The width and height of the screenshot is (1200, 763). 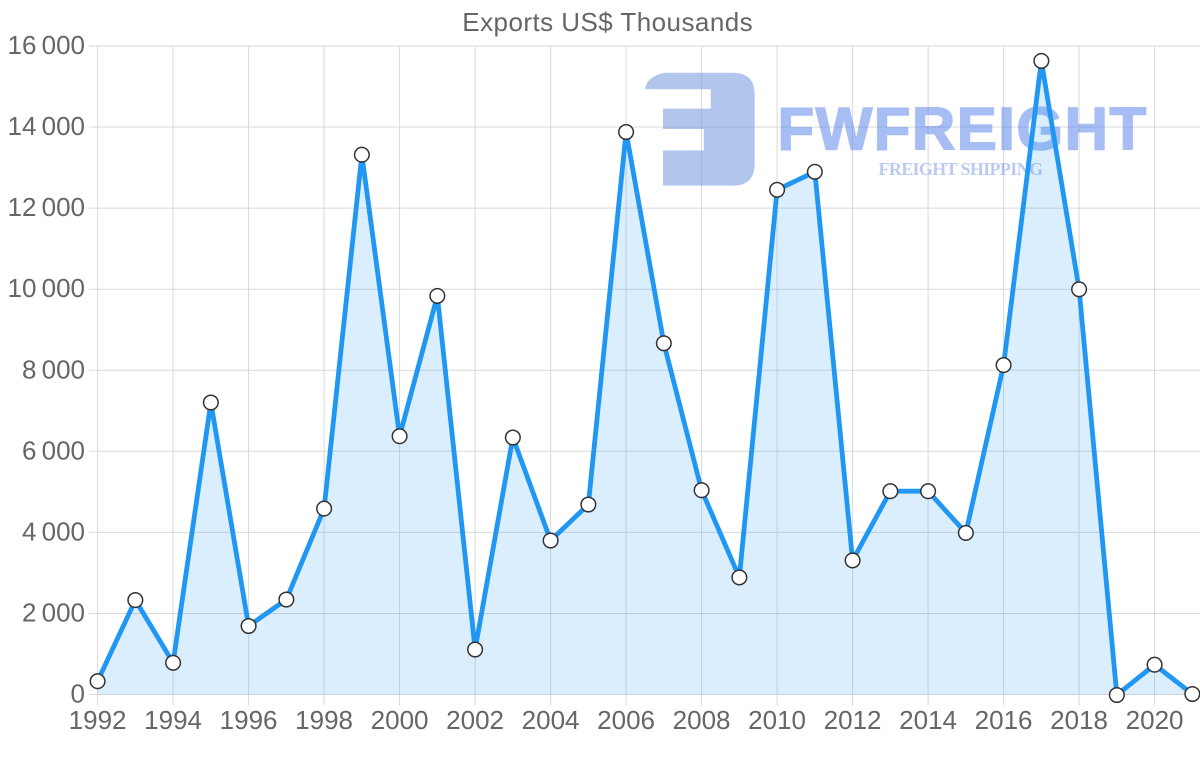 What do you see at coordinates (46, 207) in the screenshot?
I see `svg-text: 12 000` at bounding box center [46, 207].